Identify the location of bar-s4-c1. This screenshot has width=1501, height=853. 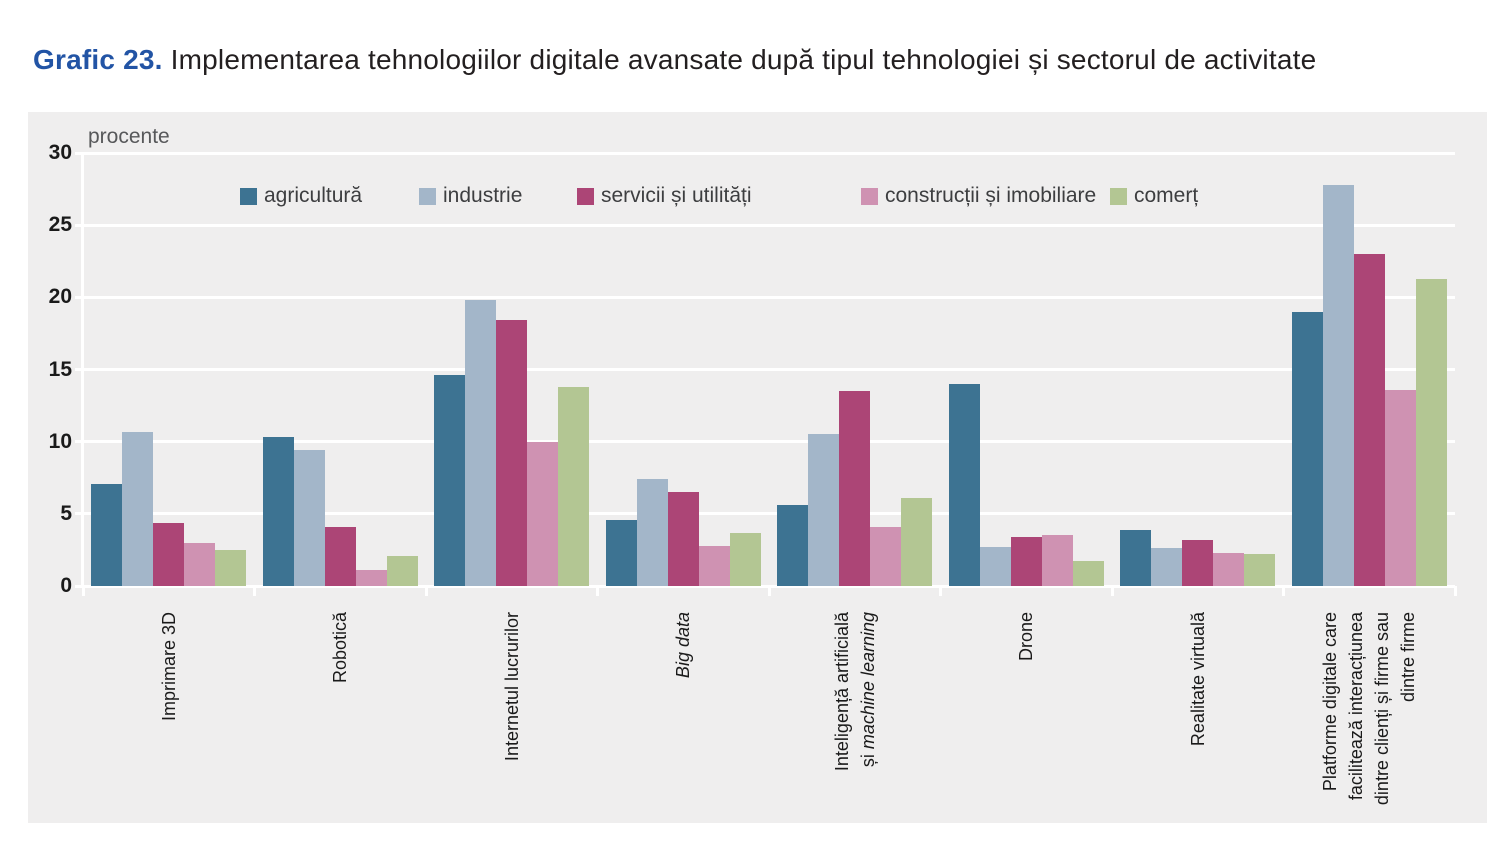
(200, 564).